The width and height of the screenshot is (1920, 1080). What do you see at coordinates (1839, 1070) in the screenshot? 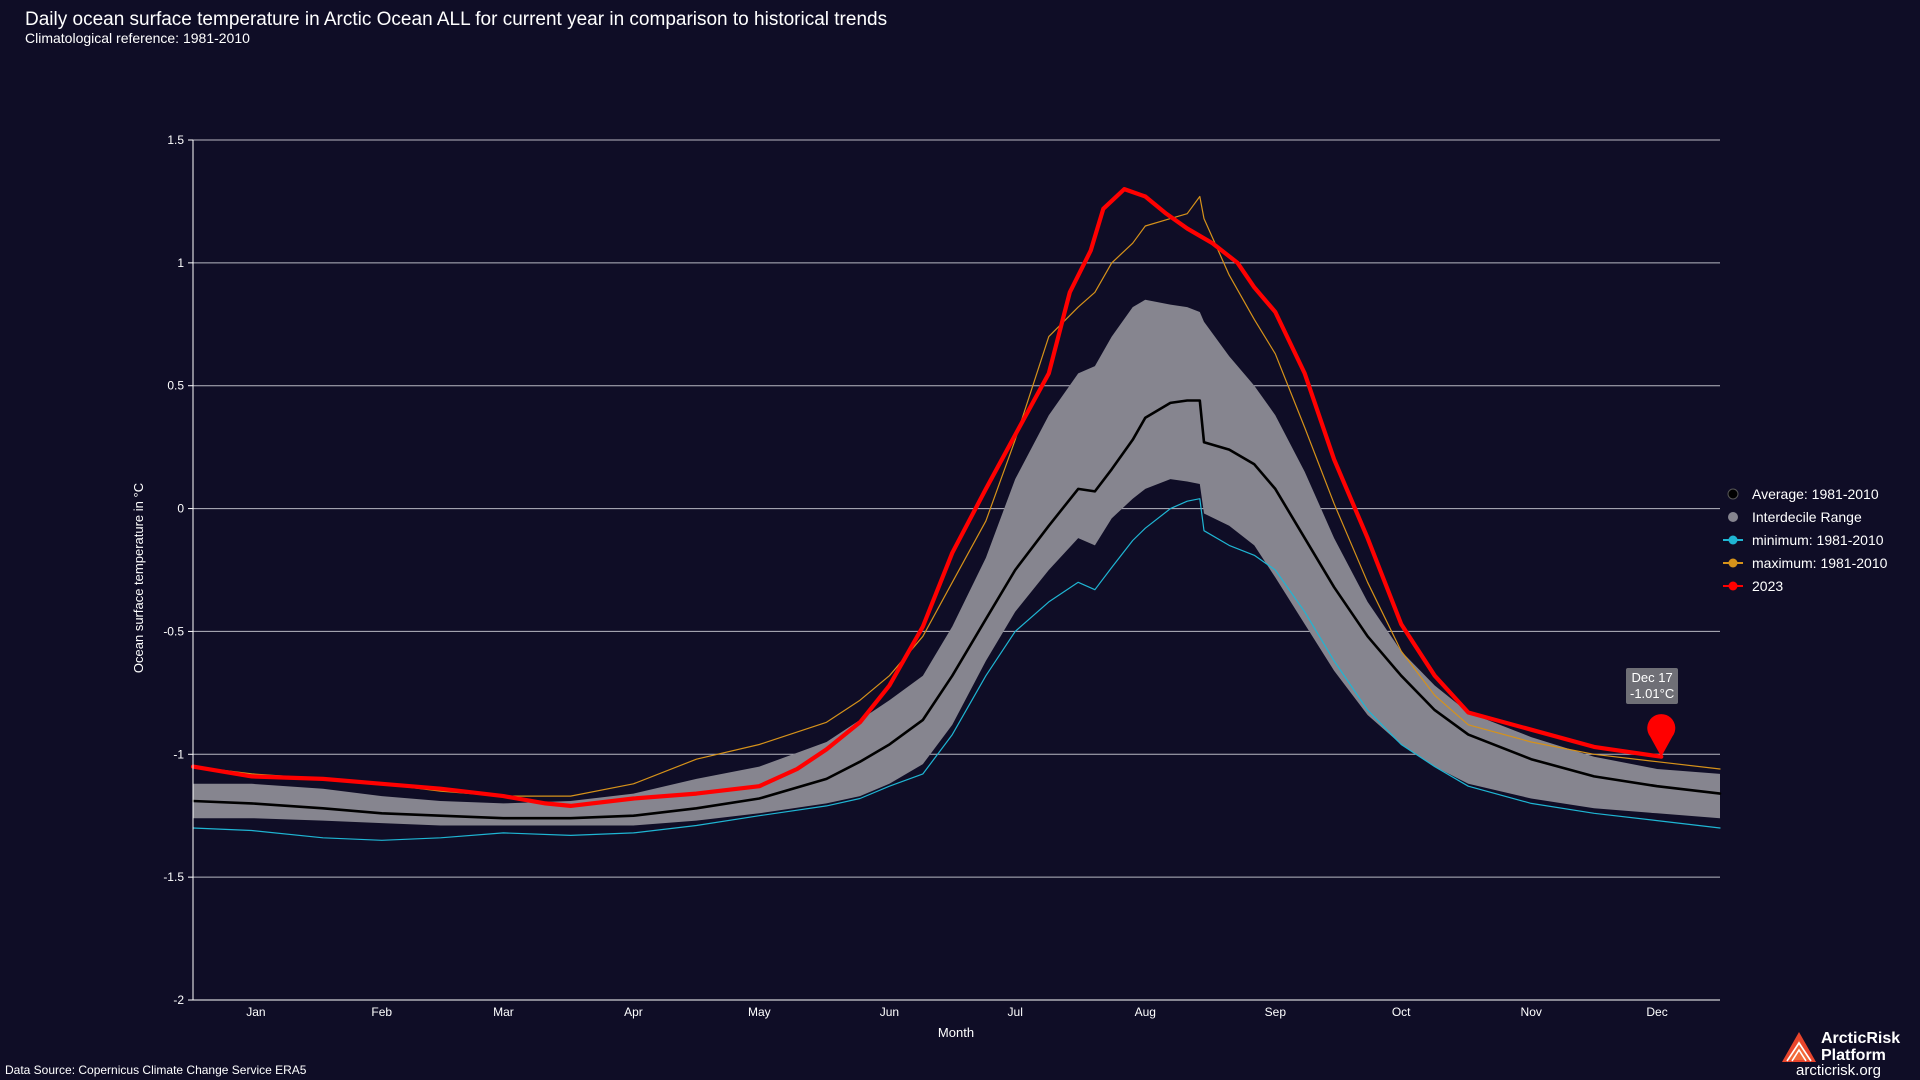
I see `brand-url: arcticrisk.org` at bounding box center [1839, 1070].